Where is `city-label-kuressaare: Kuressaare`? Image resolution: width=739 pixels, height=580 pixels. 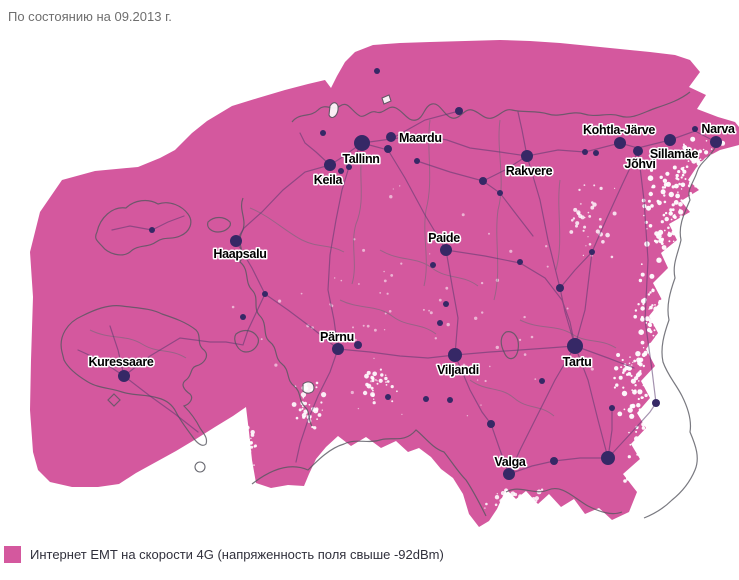
city-label-kuressaare: Kuressaare is located at coordinates (120, 362).